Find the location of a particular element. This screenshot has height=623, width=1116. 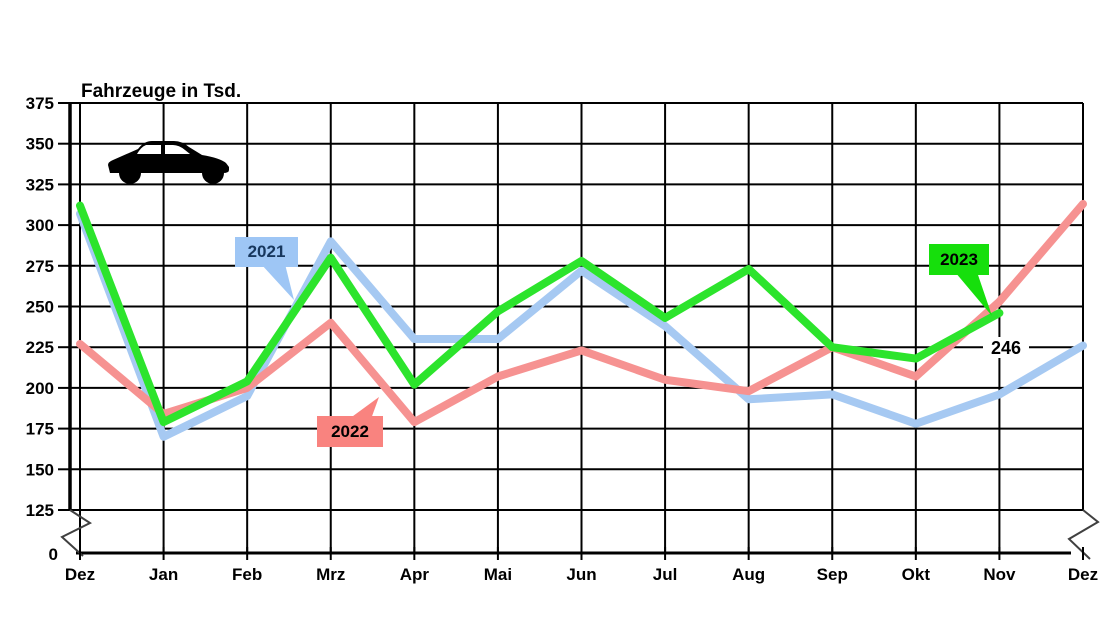

x-tick-label-Apr: Apr is located at coordinates (415, 574).